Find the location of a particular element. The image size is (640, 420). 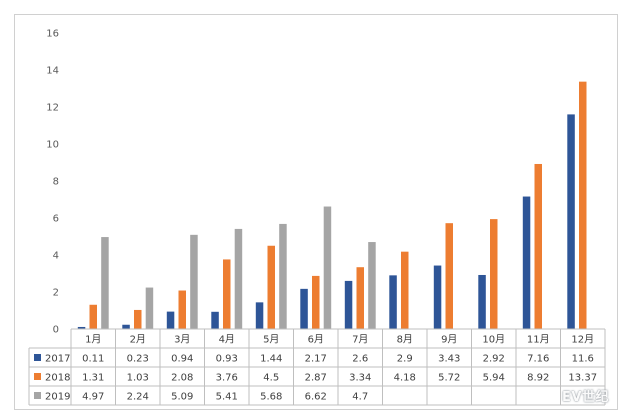

data-label: 1.44 is located at coordinates (271, 359).